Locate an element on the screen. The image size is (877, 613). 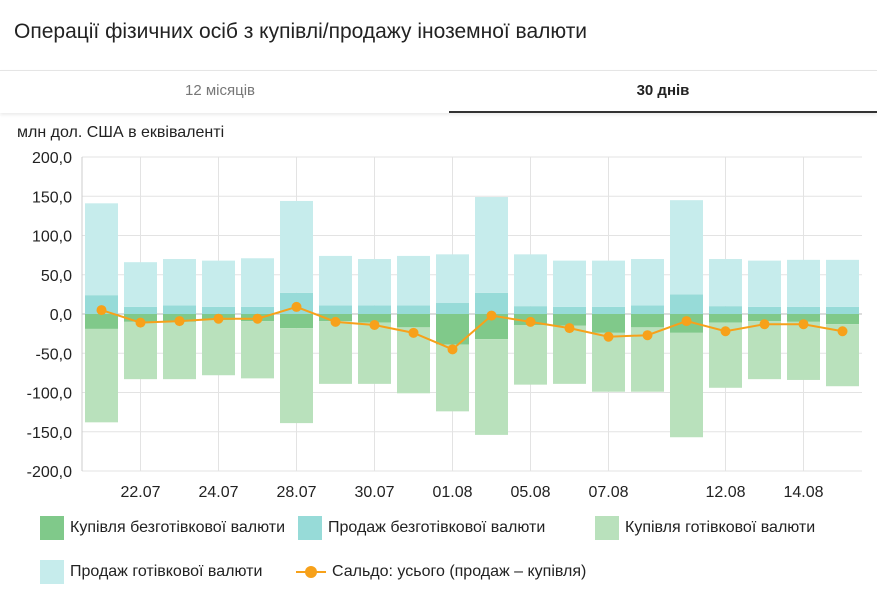
y-tick-label: 50,0 is located at coordinates (56, 276).